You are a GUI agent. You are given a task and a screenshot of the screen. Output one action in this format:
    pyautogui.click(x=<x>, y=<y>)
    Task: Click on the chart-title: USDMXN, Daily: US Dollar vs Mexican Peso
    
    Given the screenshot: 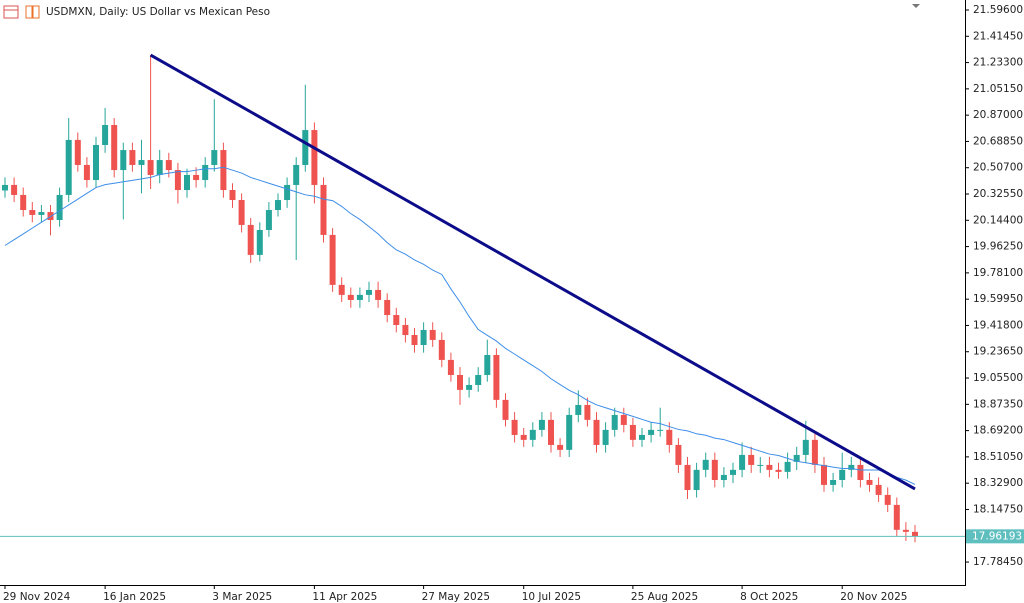 What is the action you would take?
    pyautogui.click(x=158, y=12)
    